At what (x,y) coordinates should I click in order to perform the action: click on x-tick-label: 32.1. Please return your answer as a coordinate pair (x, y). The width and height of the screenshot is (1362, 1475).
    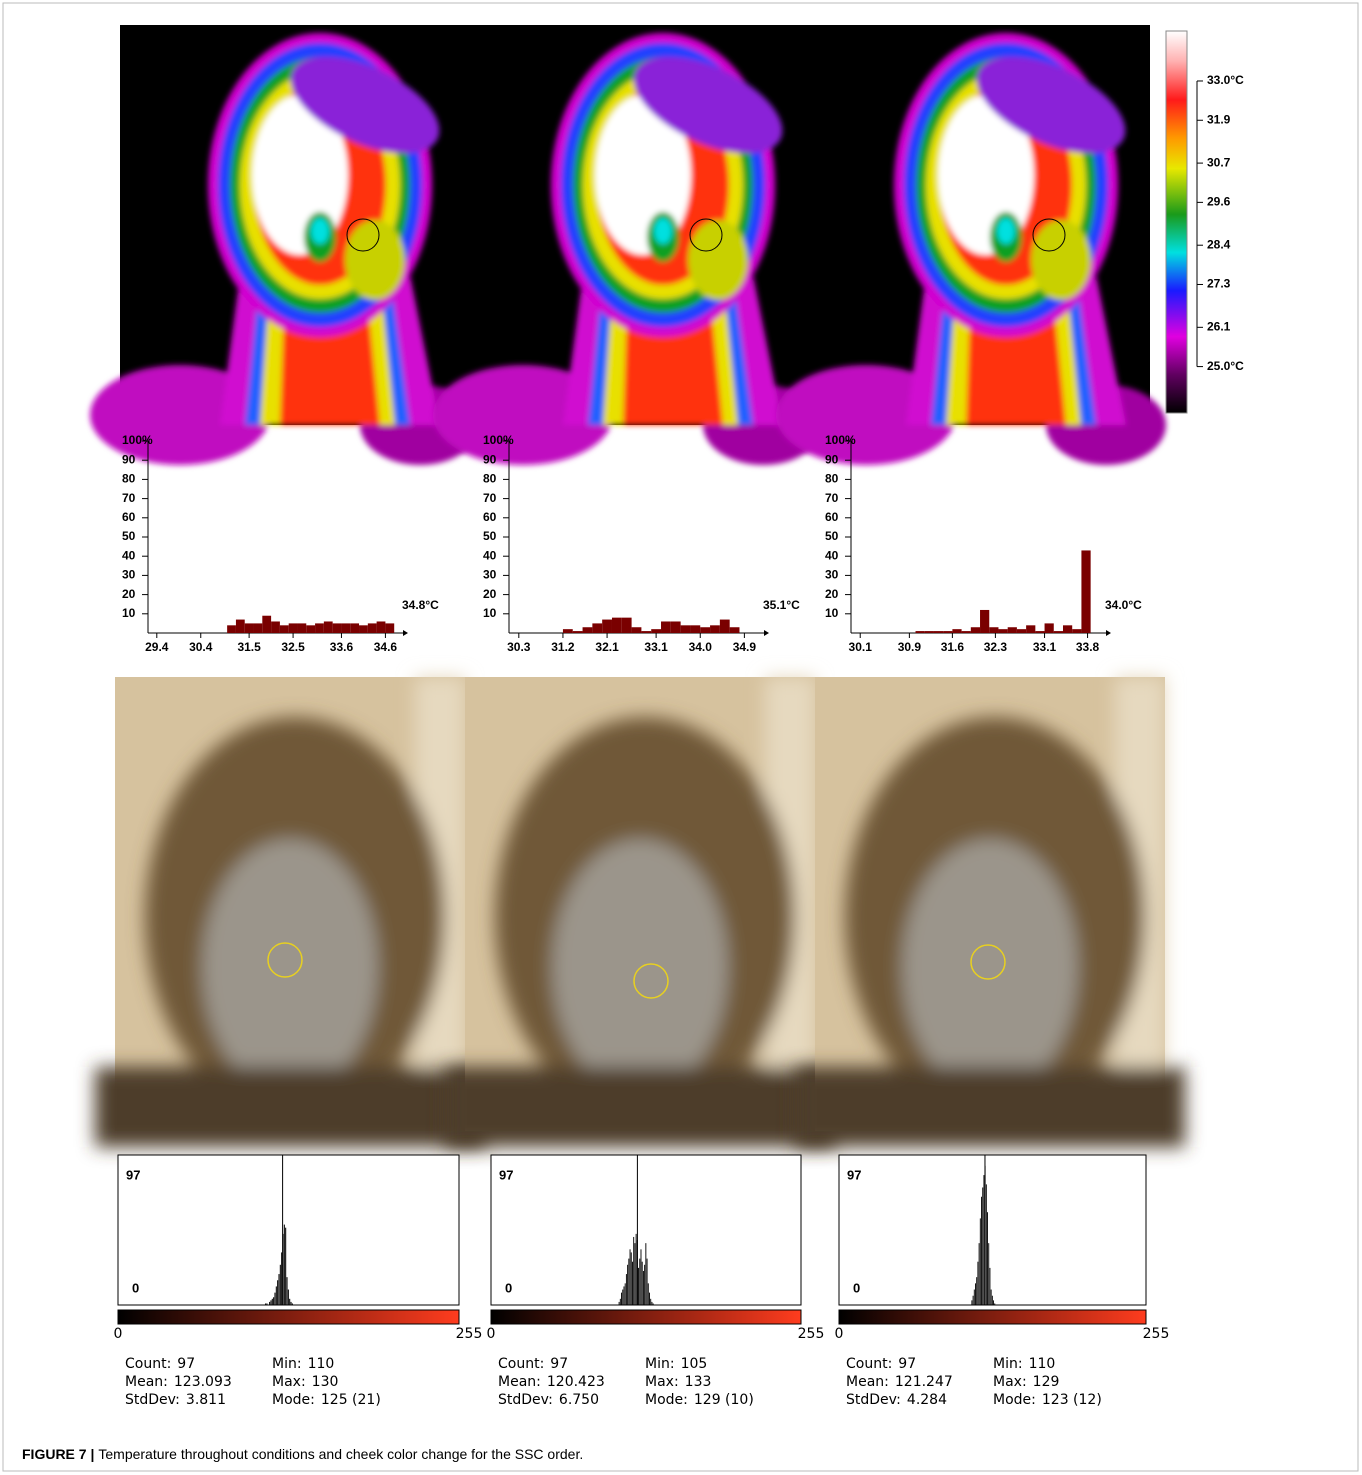
    Looking at the image, I should click on (607, 647).